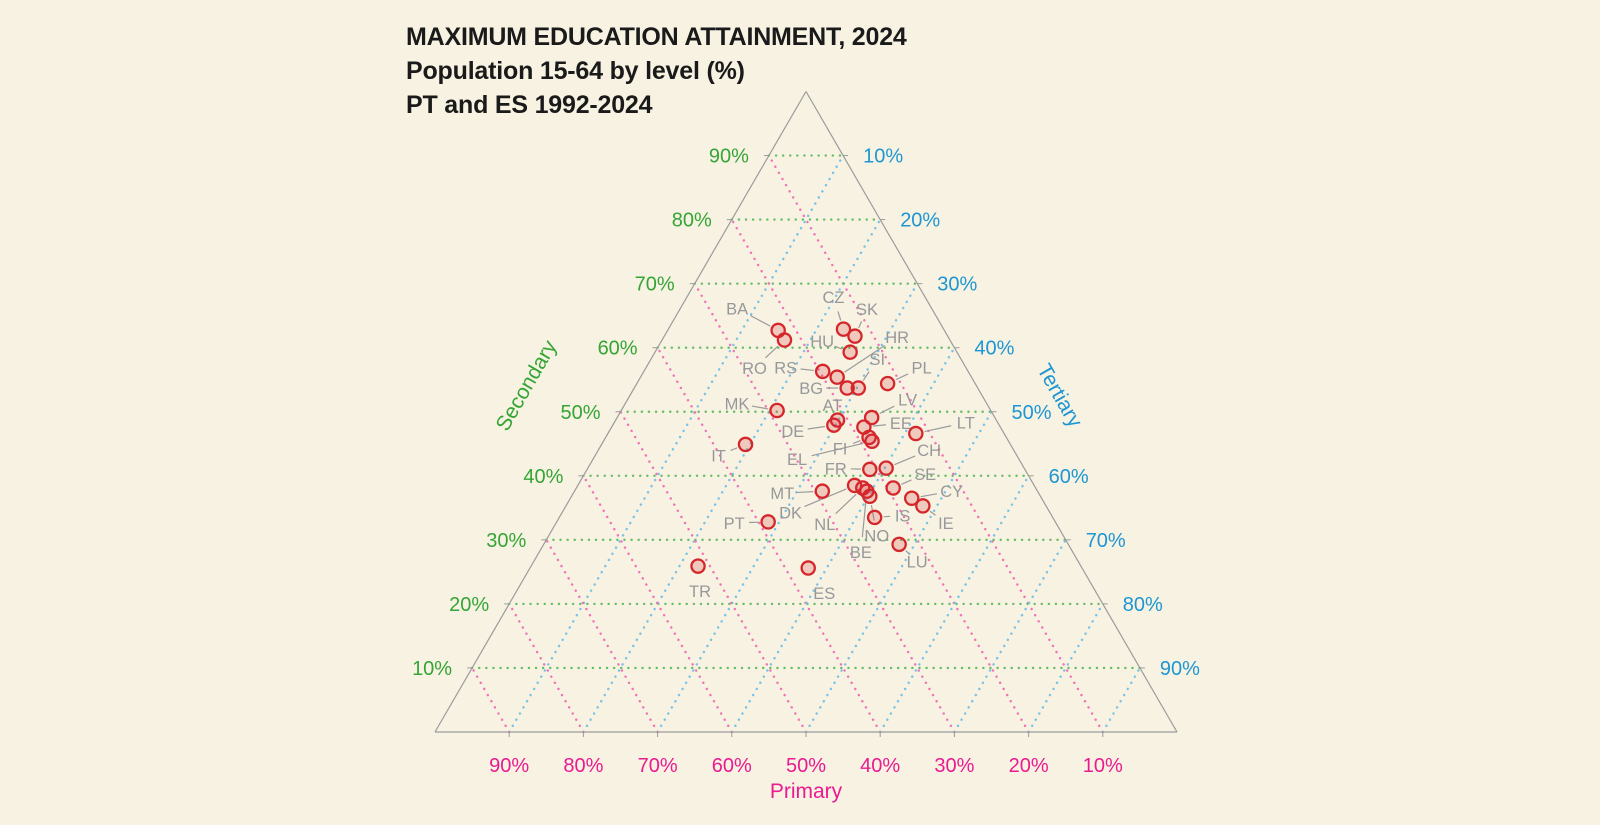 The width and height of the screenshot is (1600, 825). Describe the element at coordinates (834, 425) in the screenshot. I see `point-DE` at that location.